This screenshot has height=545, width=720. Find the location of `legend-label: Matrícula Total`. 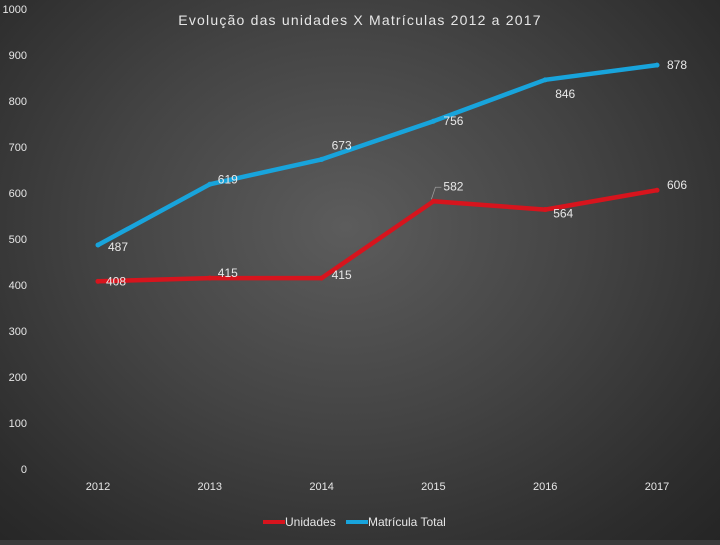

legend-label: Matrícula Total is located at coordinates (407, 522).